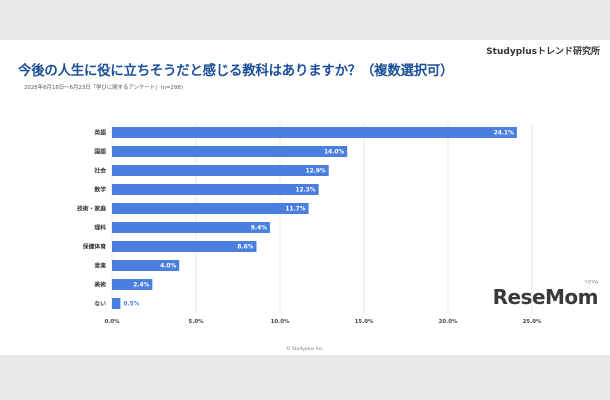 This screenshot has width=610, height=400. What do you see at coordinates (99, 171) in the screenshot?
I see `category-label: 社会` at bounding box center [99, 171].